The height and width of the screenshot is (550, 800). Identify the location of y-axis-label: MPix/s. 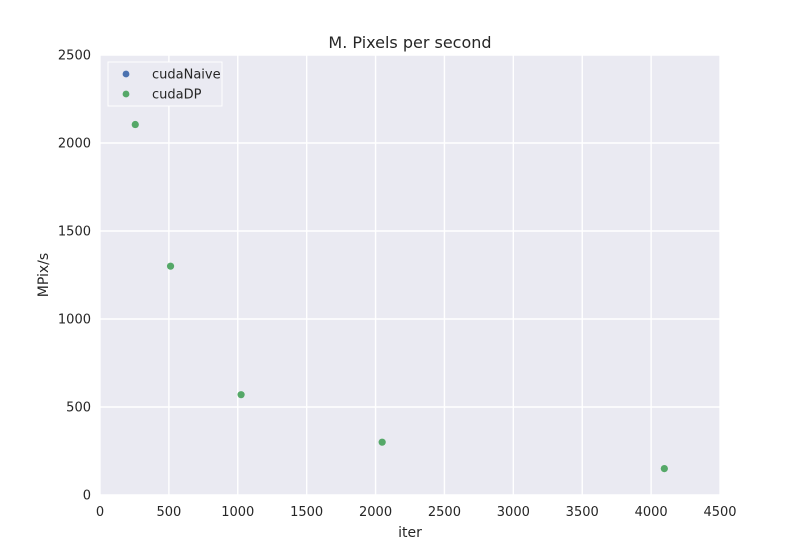
(44, 275).